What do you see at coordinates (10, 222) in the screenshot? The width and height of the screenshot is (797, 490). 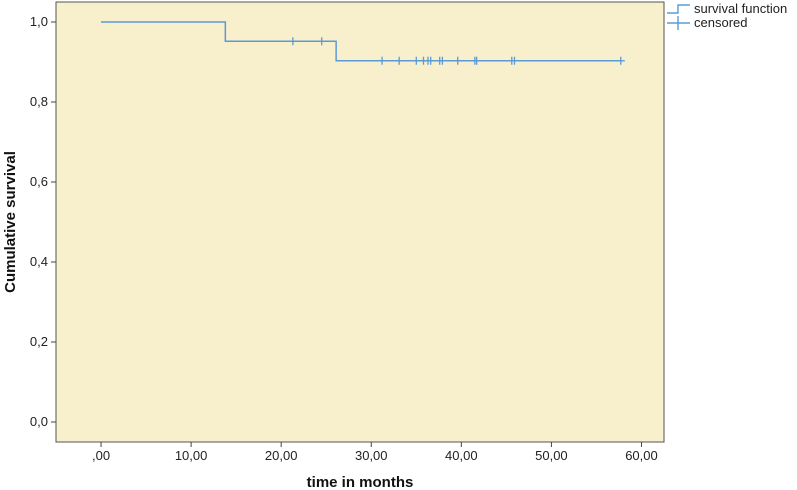 I see `y-axis-title: Cumulative survival` at bounding box center [10, 222].